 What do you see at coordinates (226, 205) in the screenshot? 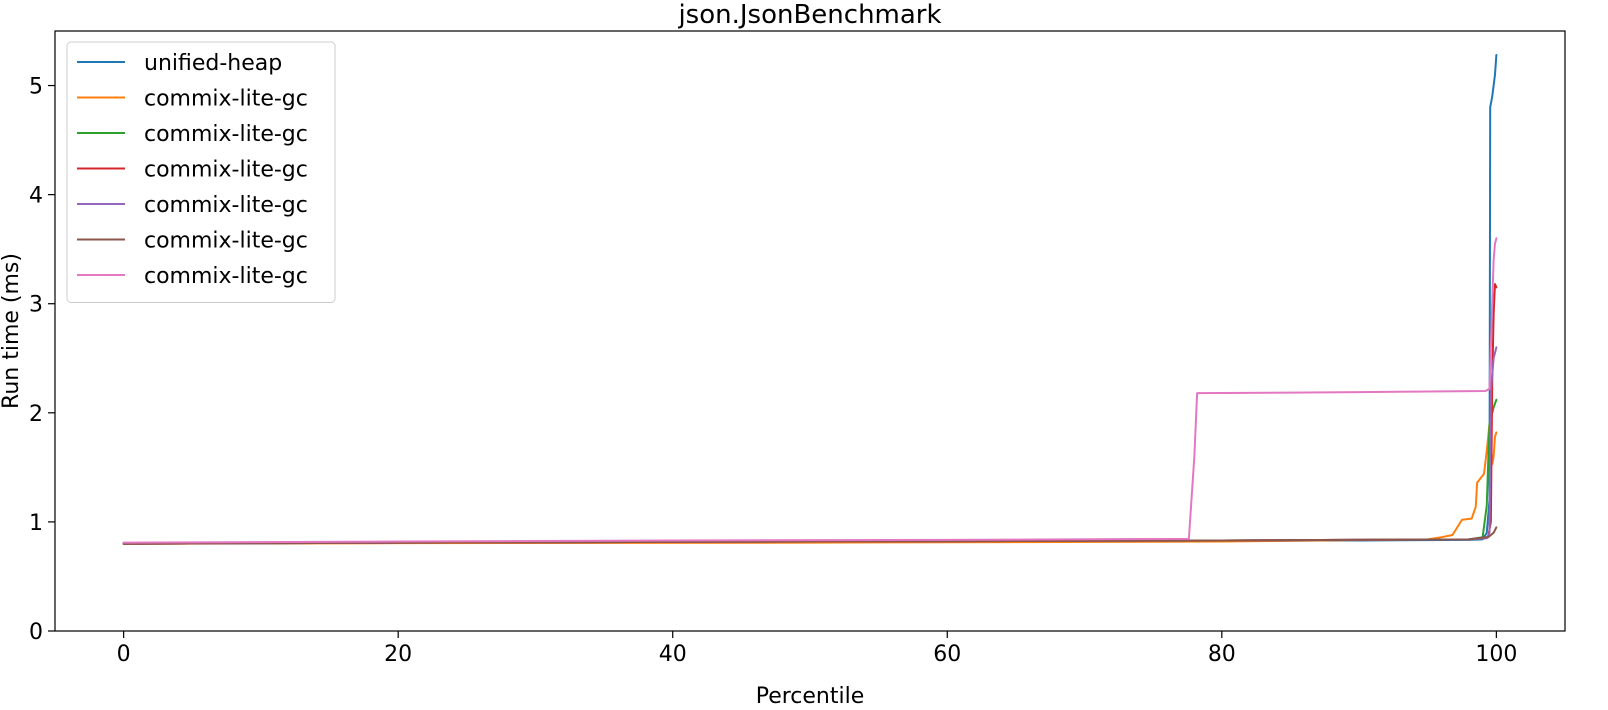
I see `legend-label-5: commix-lite-gc` at bounding box center [226, 205].